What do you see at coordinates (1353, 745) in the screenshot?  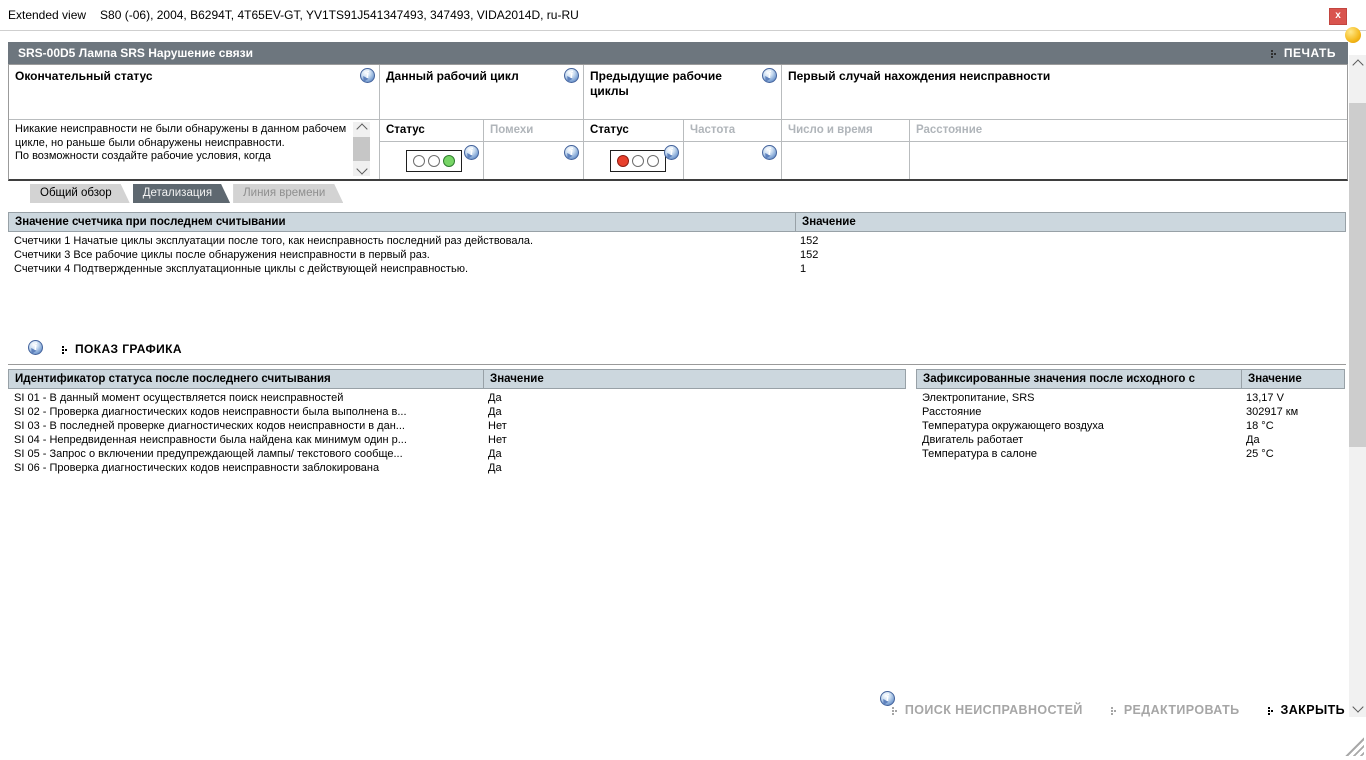 I see `resize-grip` at bounding box center [1353, 745].